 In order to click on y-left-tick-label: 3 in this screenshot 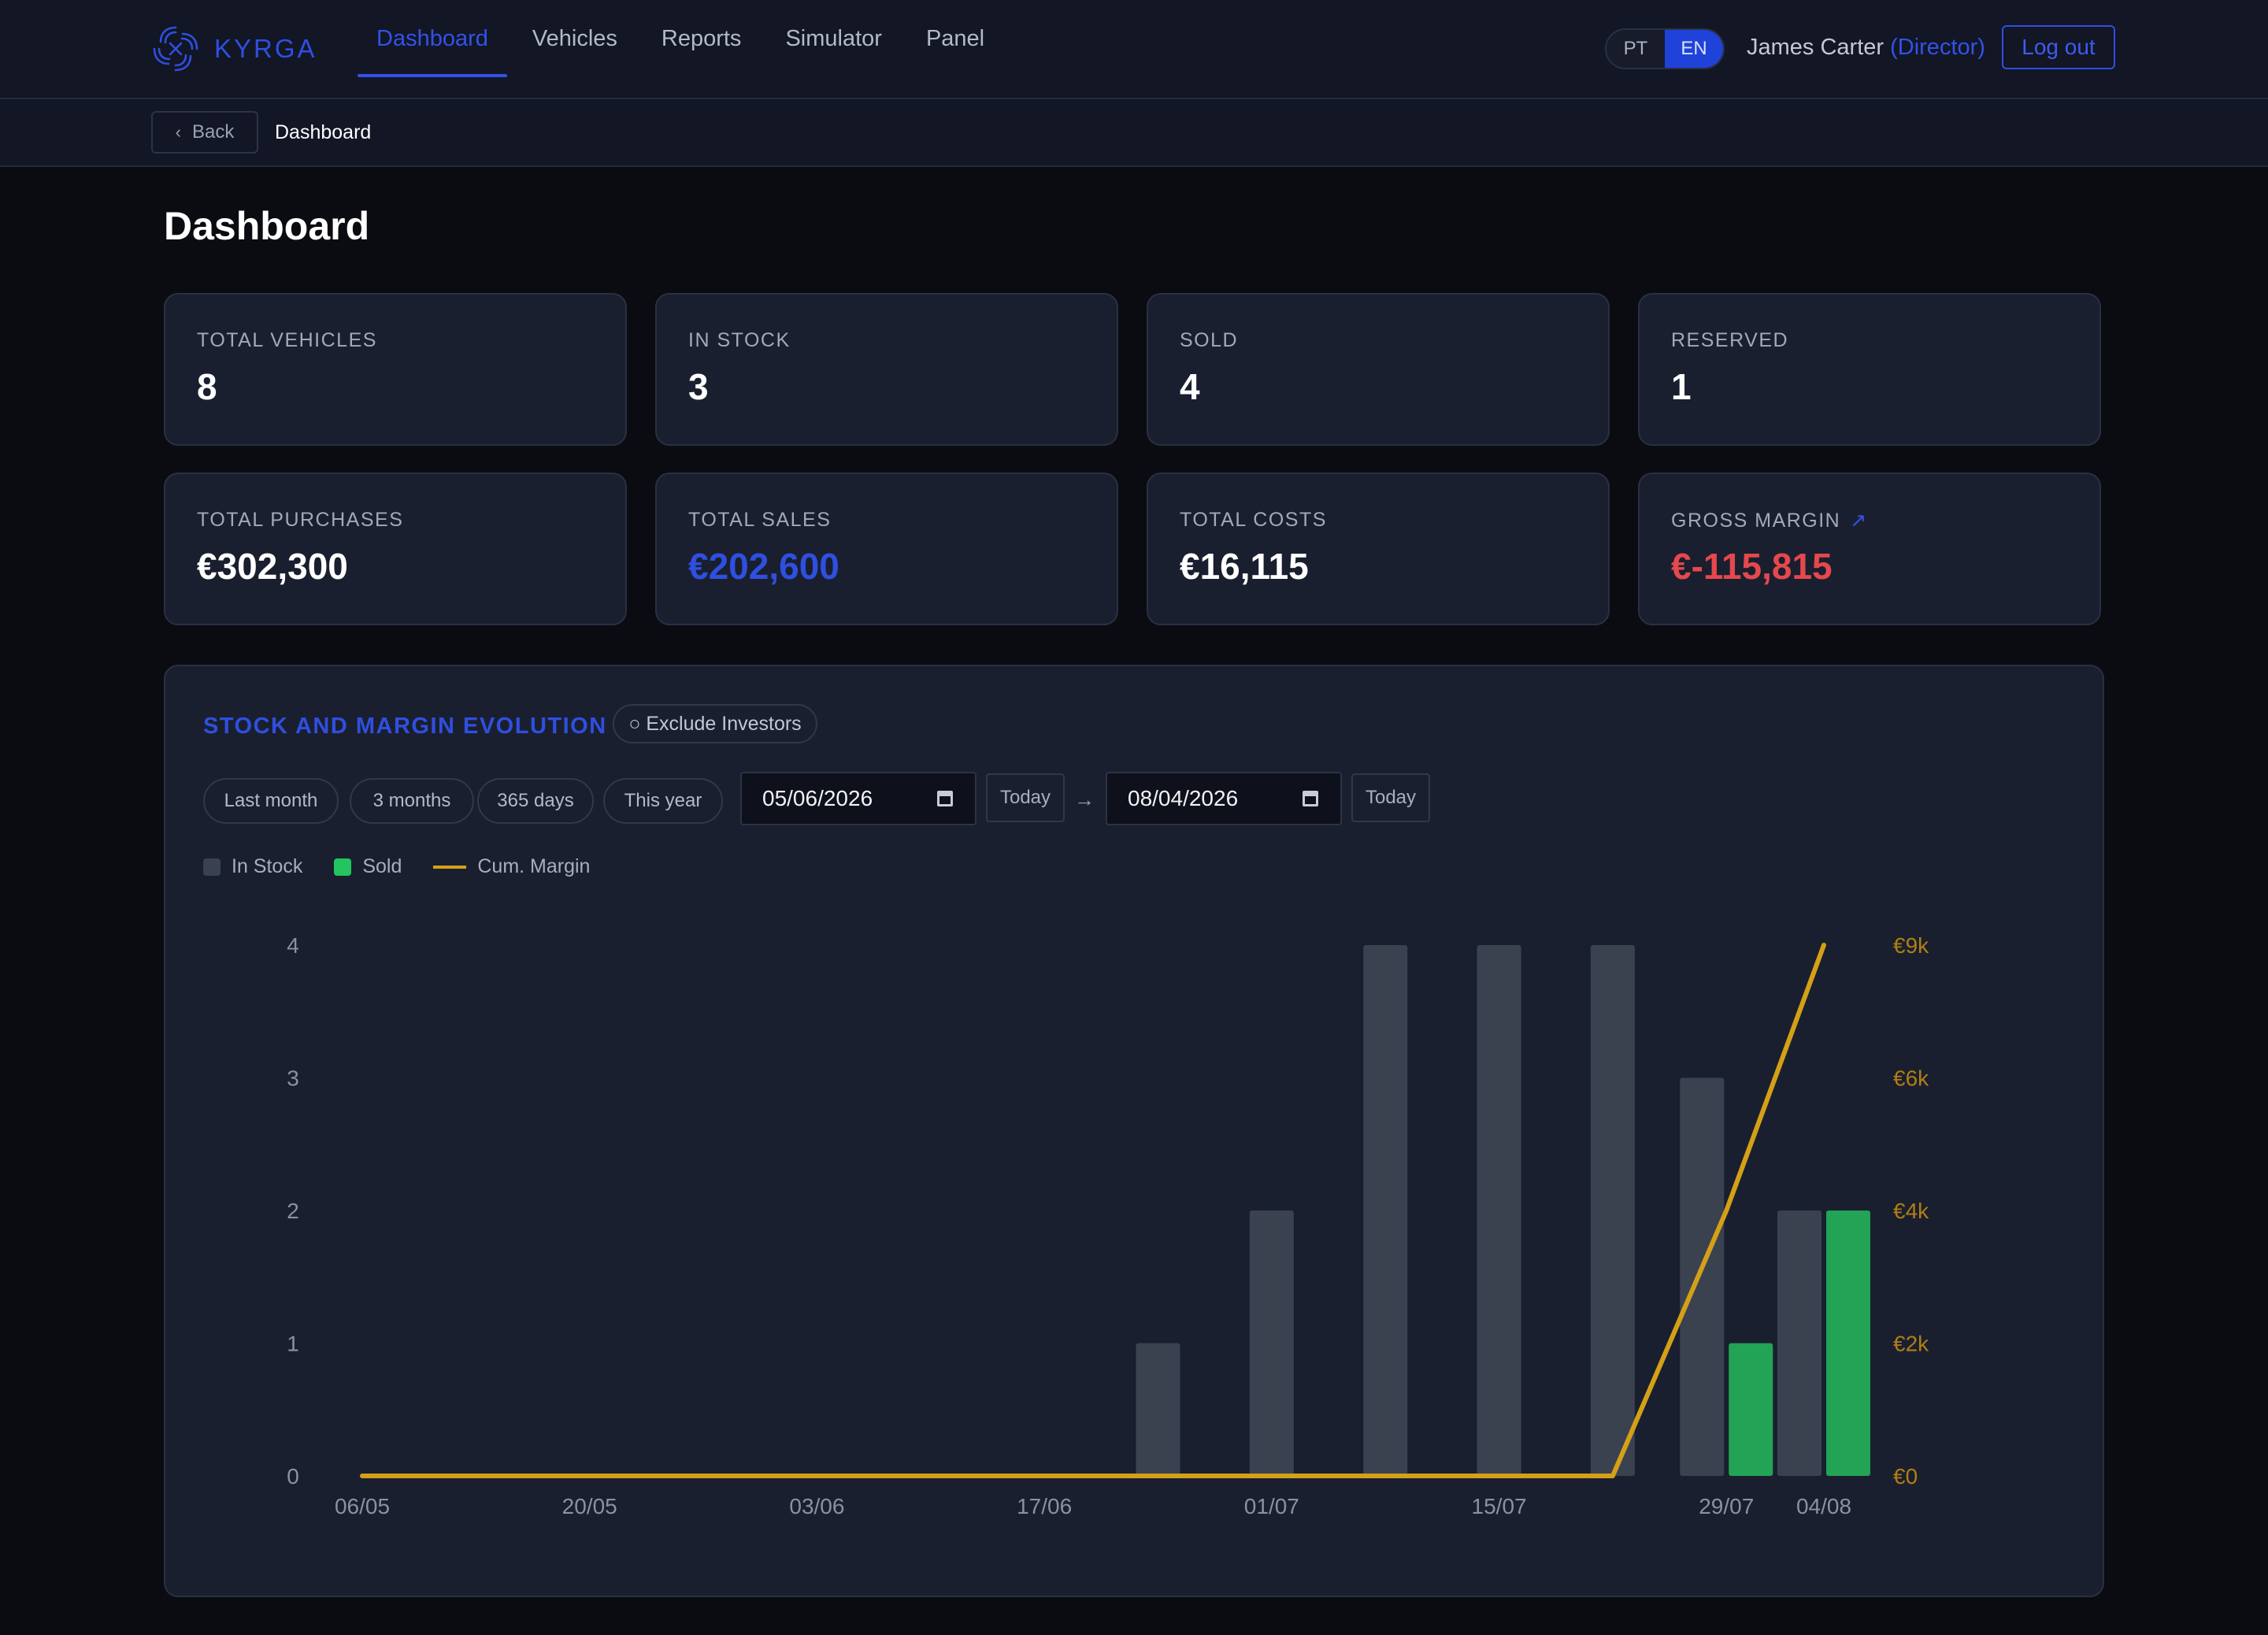, I will do `click(293, 1078)`.